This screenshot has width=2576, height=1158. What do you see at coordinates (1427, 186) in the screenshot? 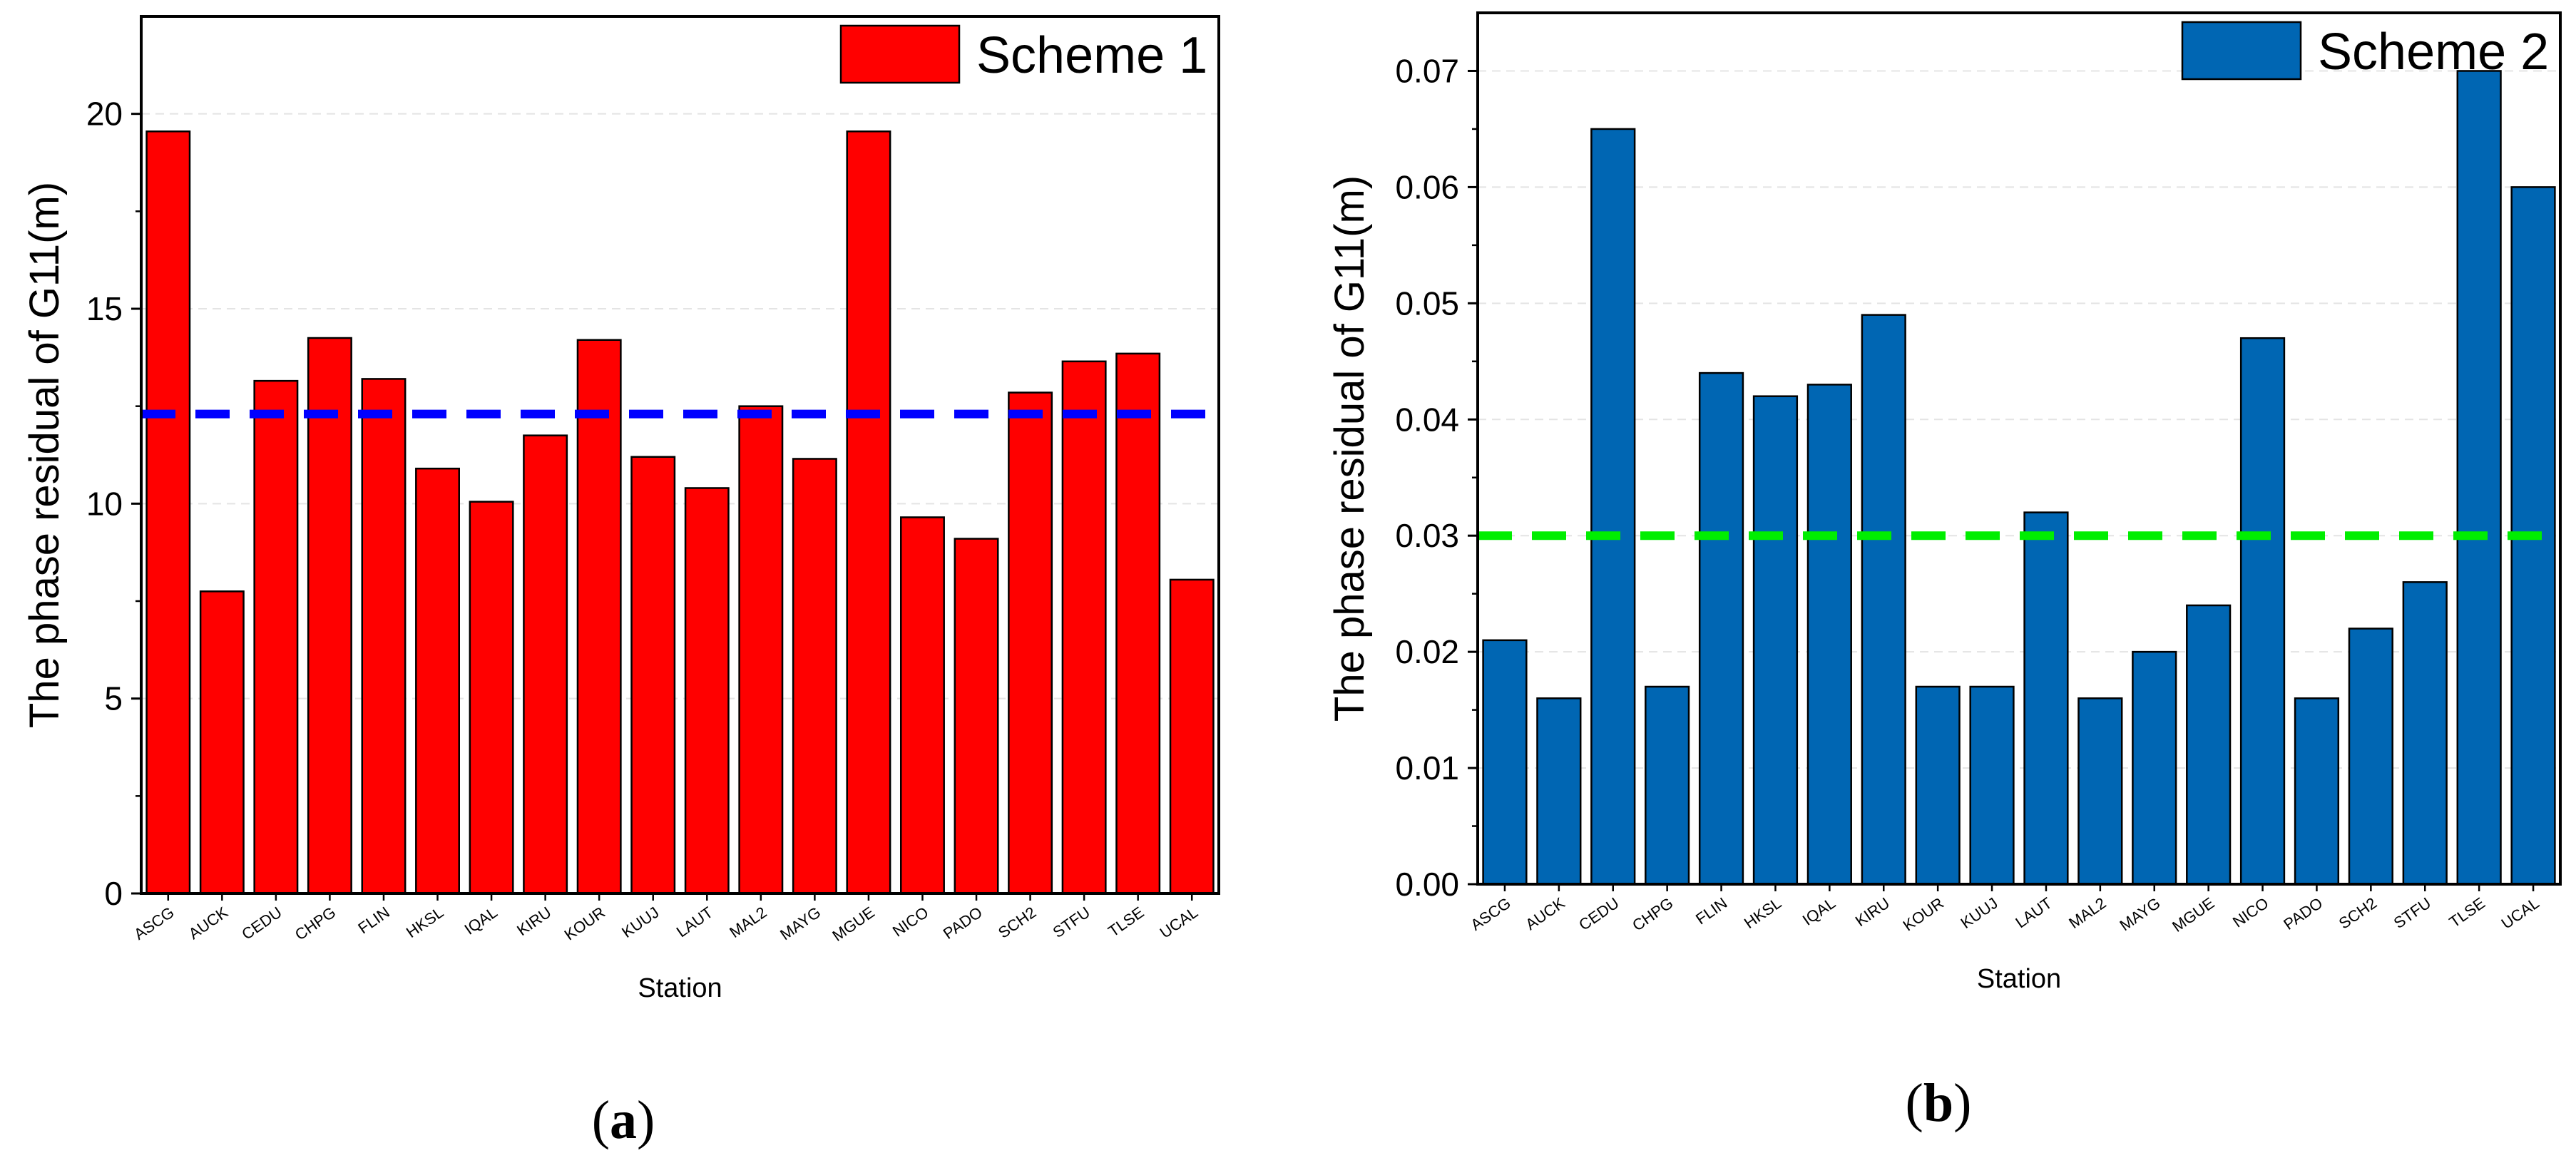
I see `y-tick-label: 0.06` at bounding box center [1427, 186].